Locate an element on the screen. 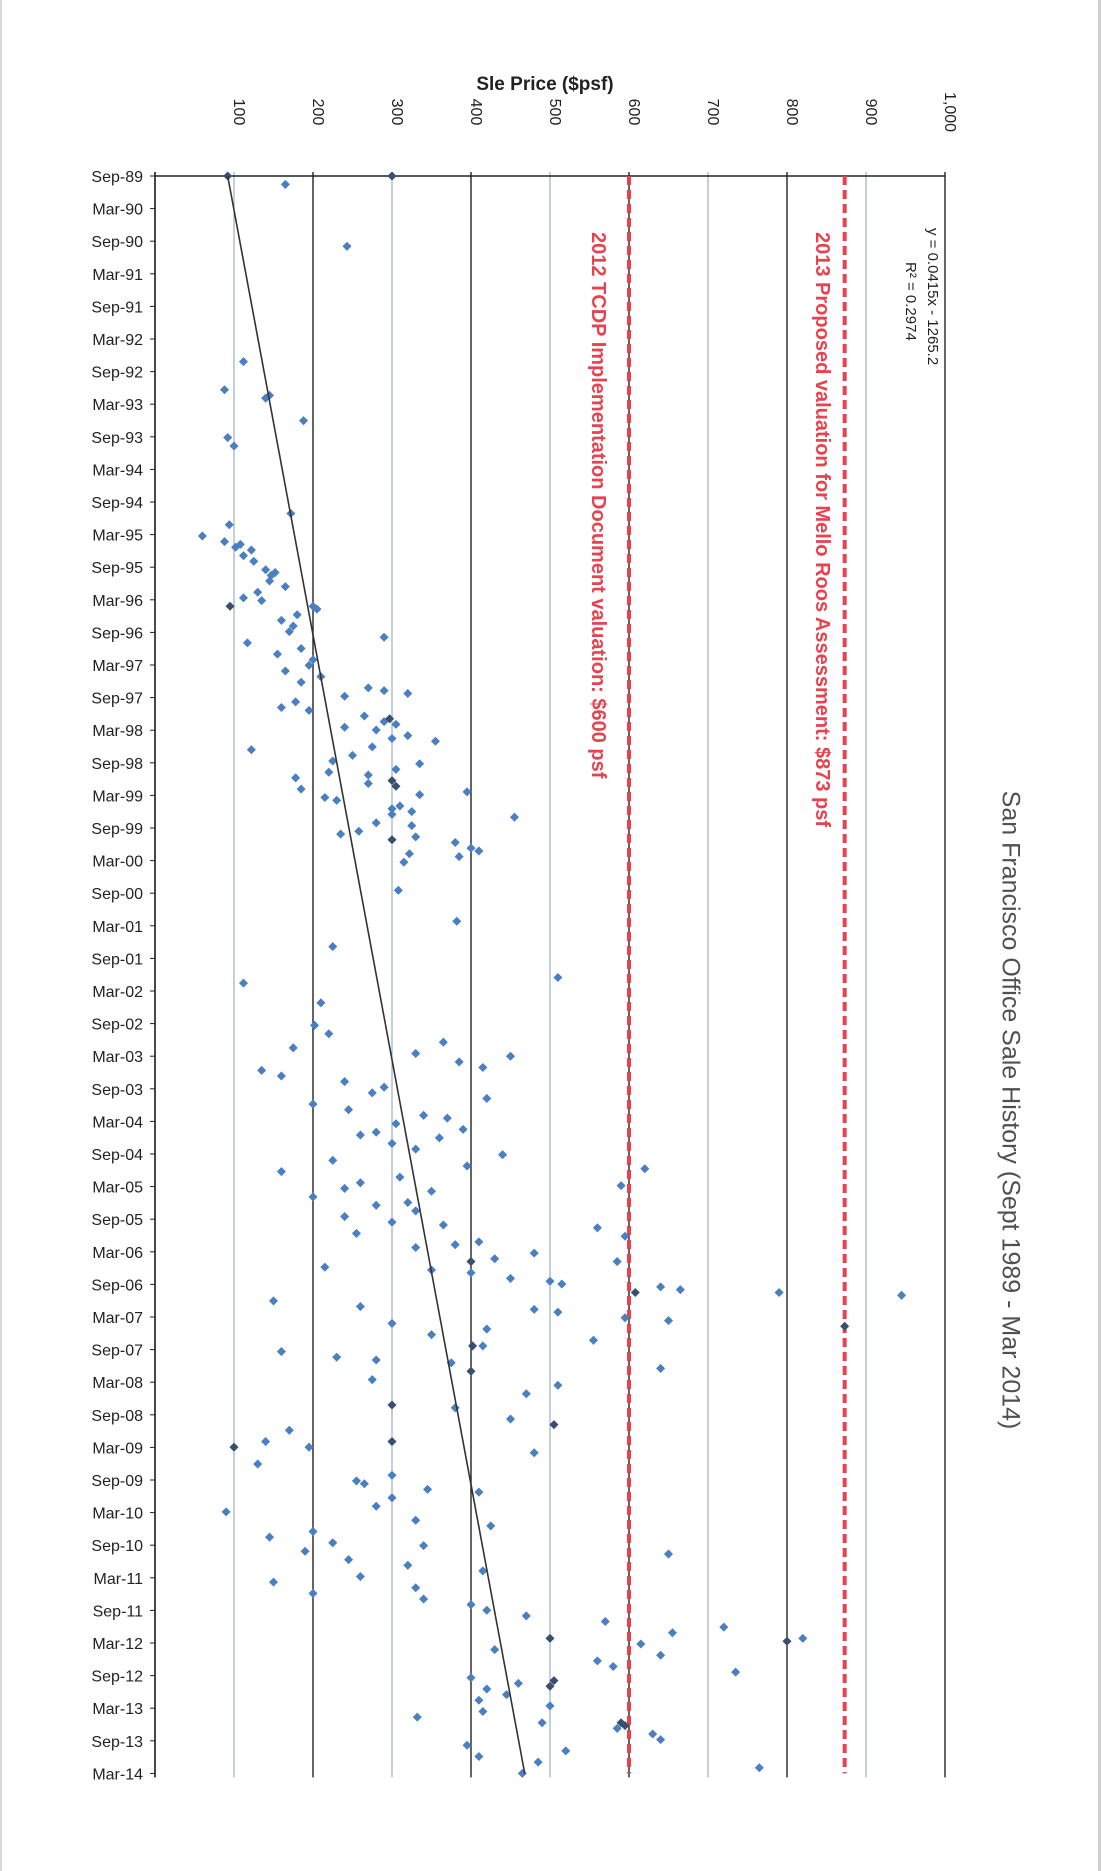 The image size is (1101, 1871). x-tick-label: Mar-09 is located at coordinates (117, 1448).